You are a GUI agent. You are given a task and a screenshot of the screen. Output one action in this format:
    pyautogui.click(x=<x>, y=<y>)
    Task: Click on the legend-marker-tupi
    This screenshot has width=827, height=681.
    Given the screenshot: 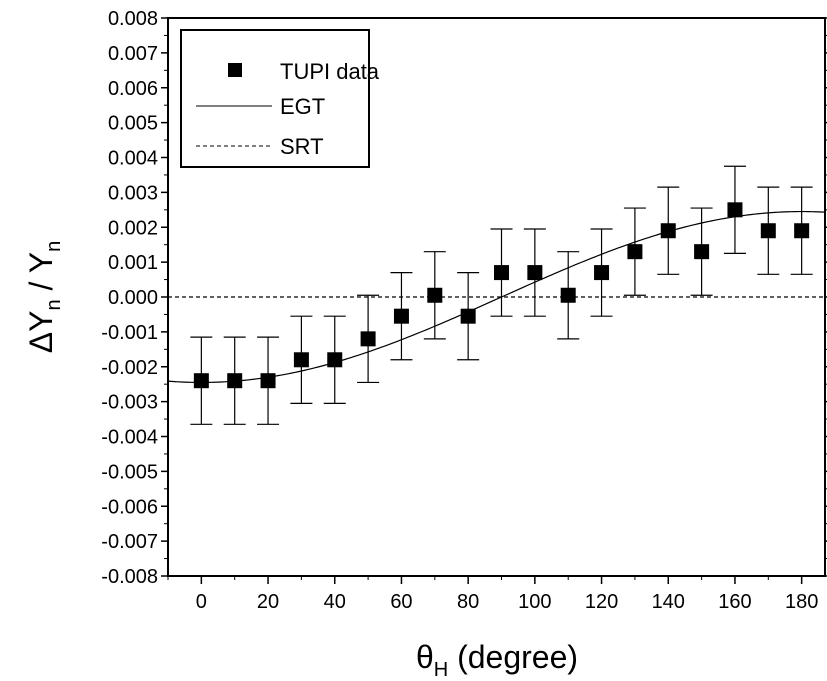 What is the action you would take?
    pyautogui.click(x=235, y=70)
    